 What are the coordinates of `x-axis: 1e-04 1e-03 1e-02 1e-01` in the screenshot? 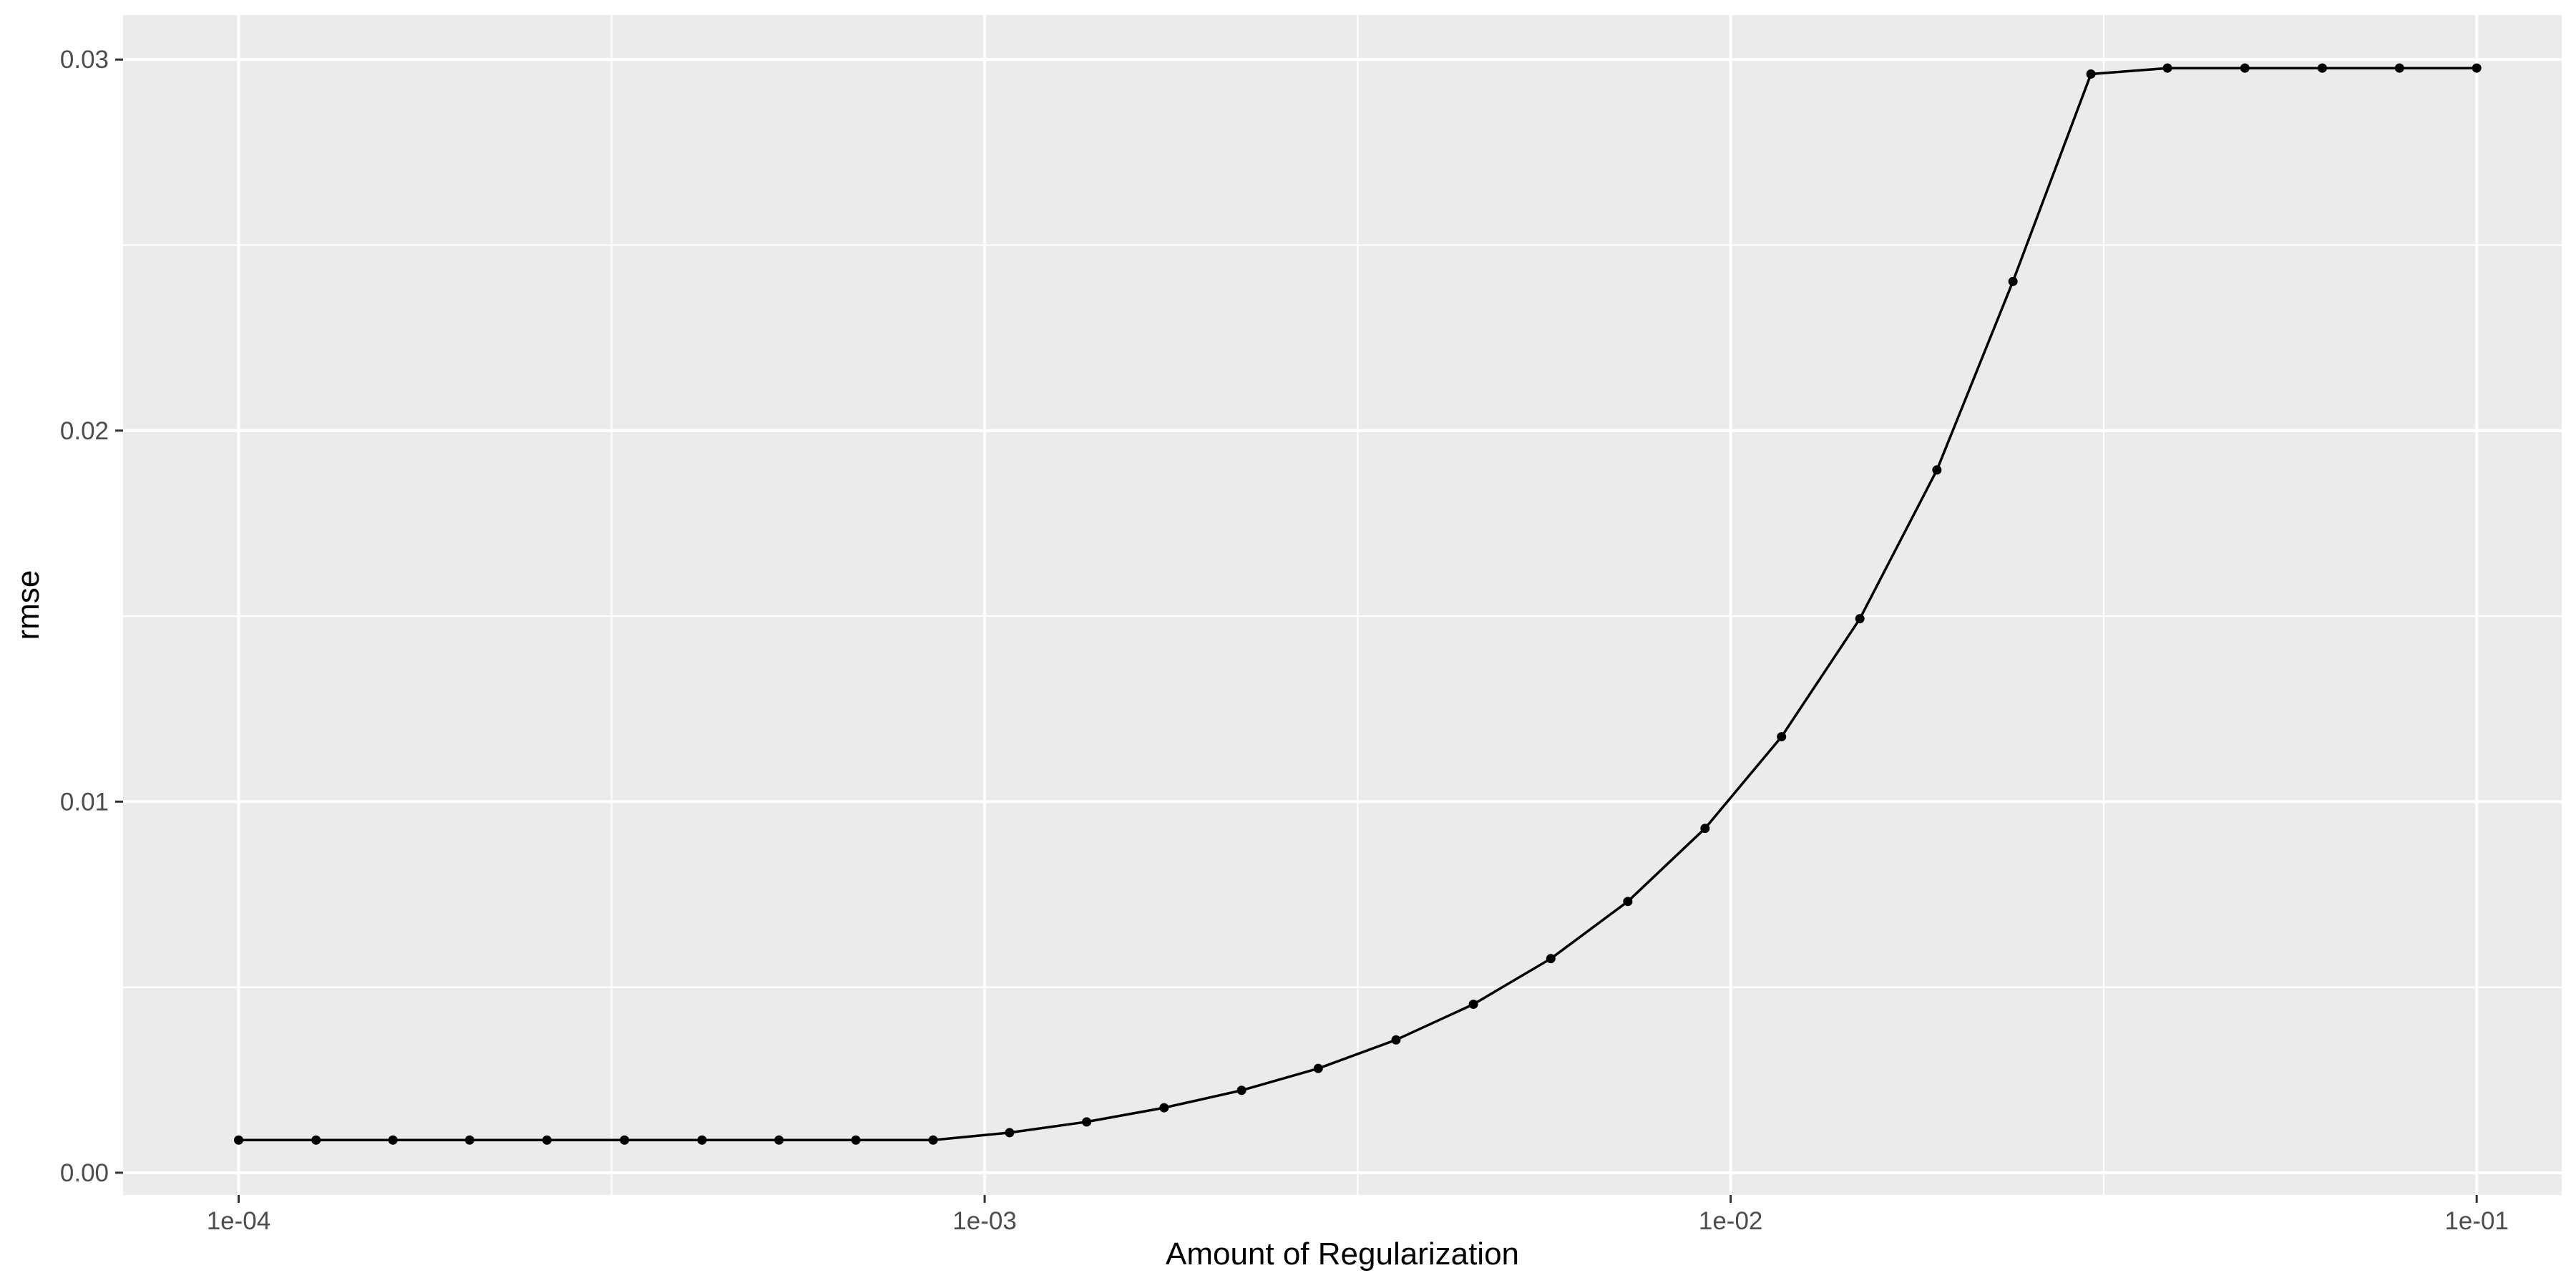 It's located at (1358, 1215).